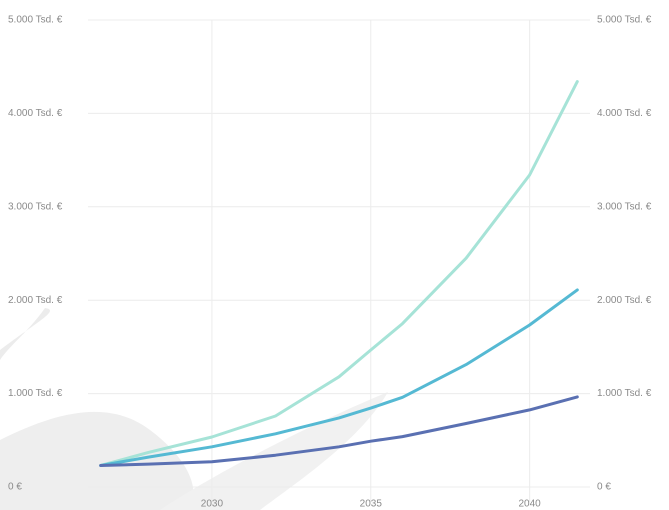 The height and width of the screenshot is (510, 669). What do you see at coordinates (35, 206) in the screenshot?
I see `y-tick-label: 3.000 Tsd. €` at bounding box center [35, 206].